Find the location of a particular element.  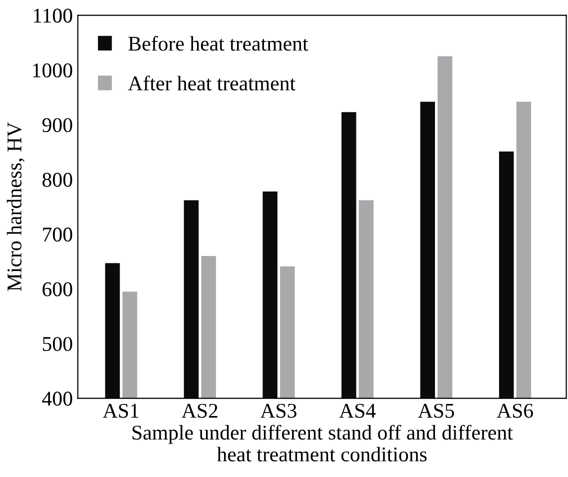

x-tick-label: AS6 is located at coordinates (514, 411).